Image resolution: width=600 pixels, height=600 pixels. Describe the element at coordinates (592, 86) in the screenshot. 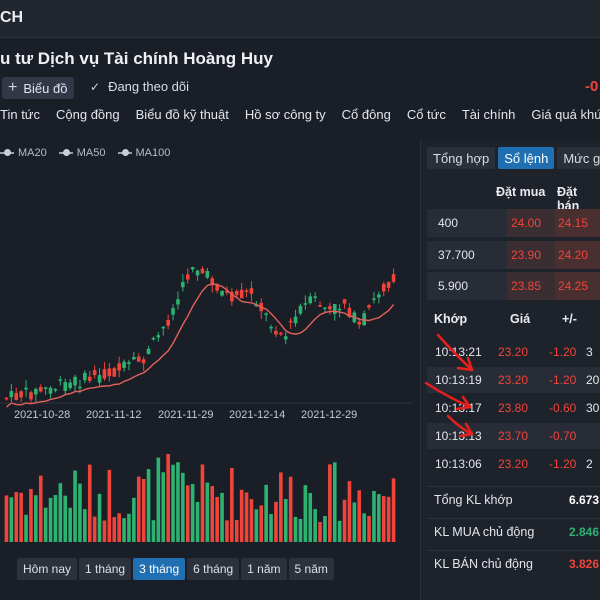

I see `price-change: -0` at that location.